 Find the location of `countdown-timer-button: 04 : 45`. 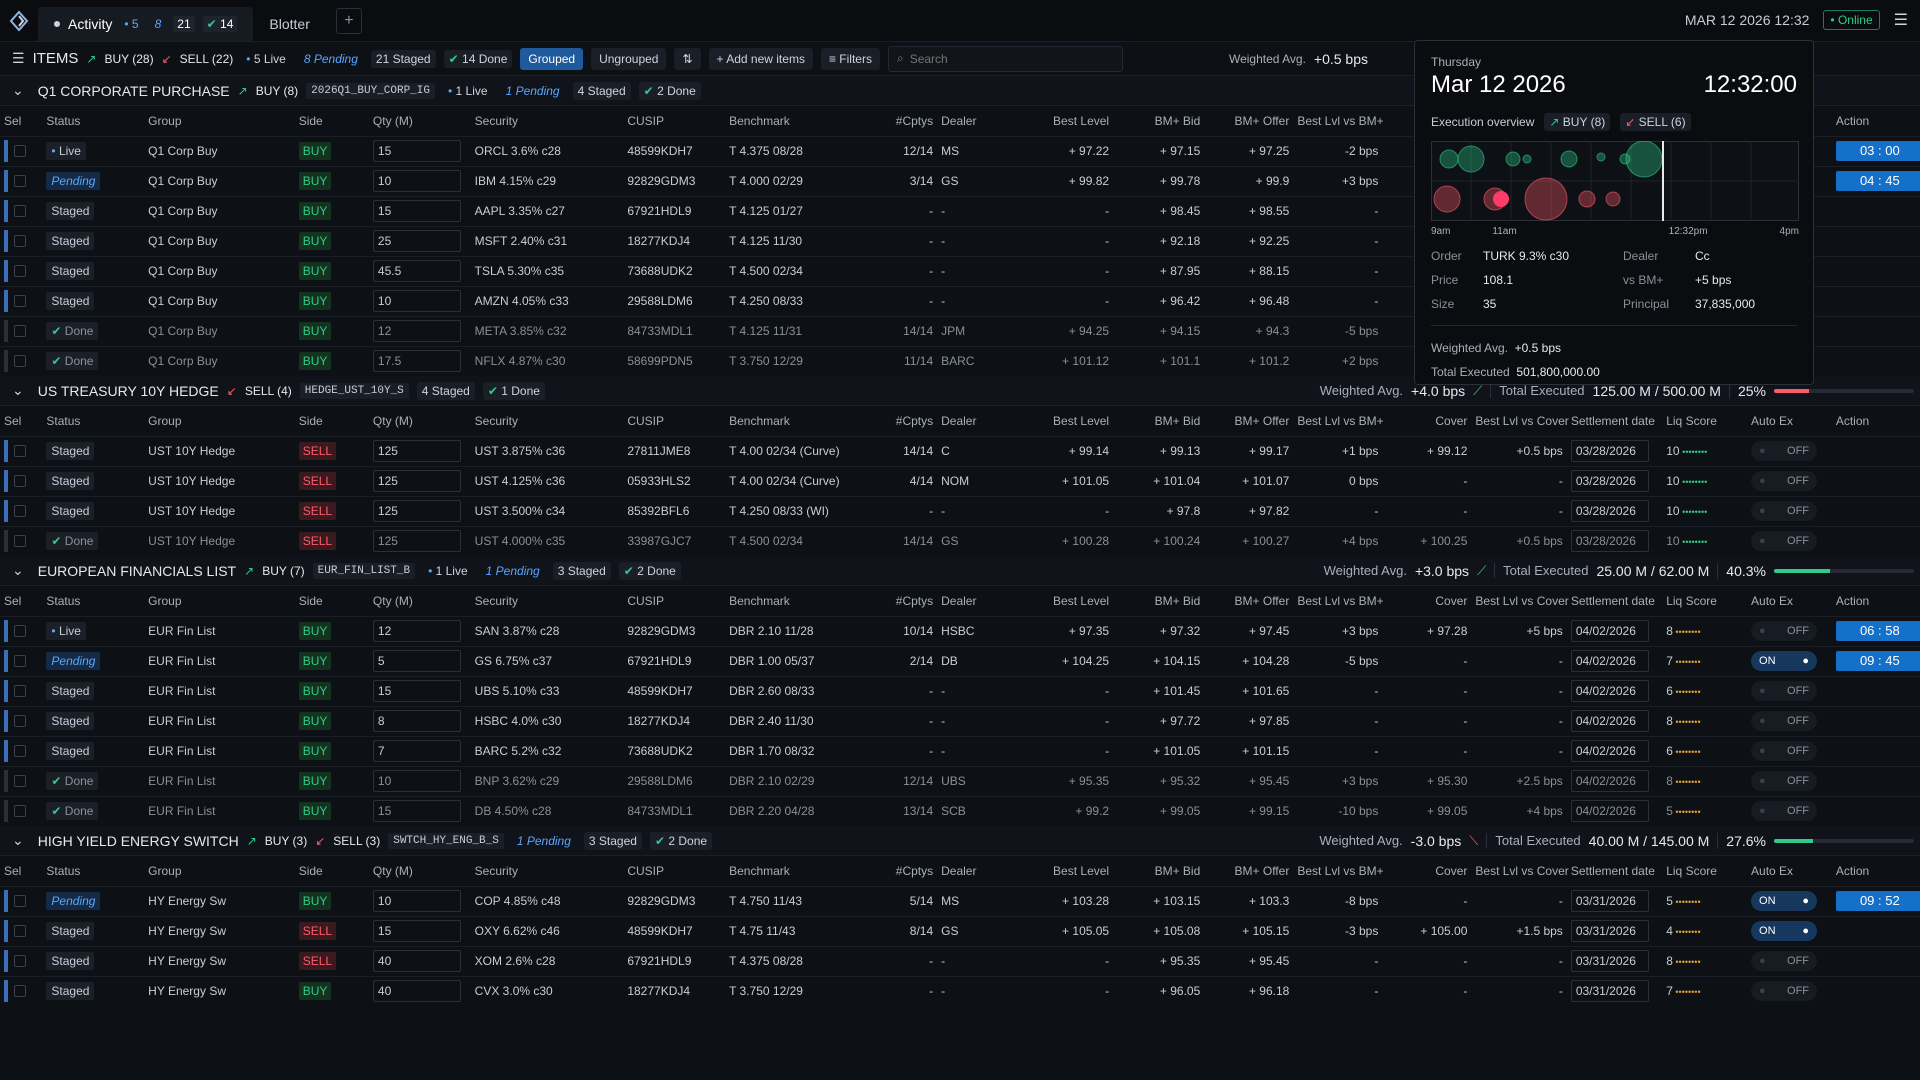

countdown-timer-button: 04 : 45 is located at coordinates (1877, 181).